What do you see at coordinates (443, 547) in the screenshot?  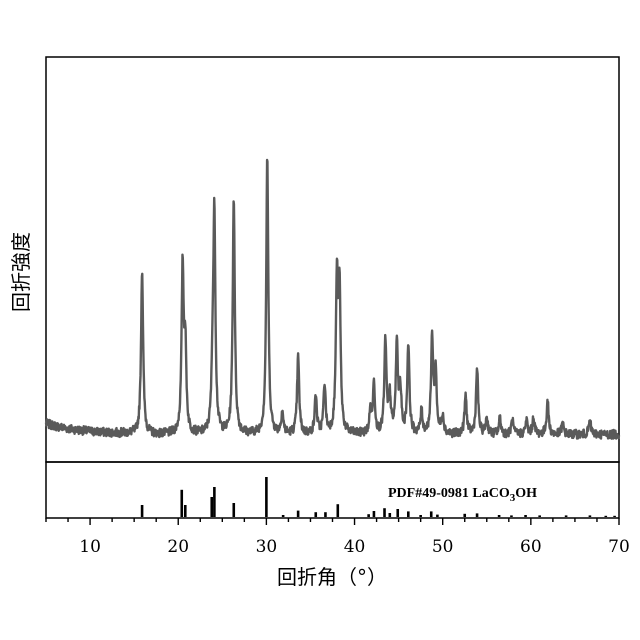 I see `x-tick-label: 50` at bounding box center [443, 547].